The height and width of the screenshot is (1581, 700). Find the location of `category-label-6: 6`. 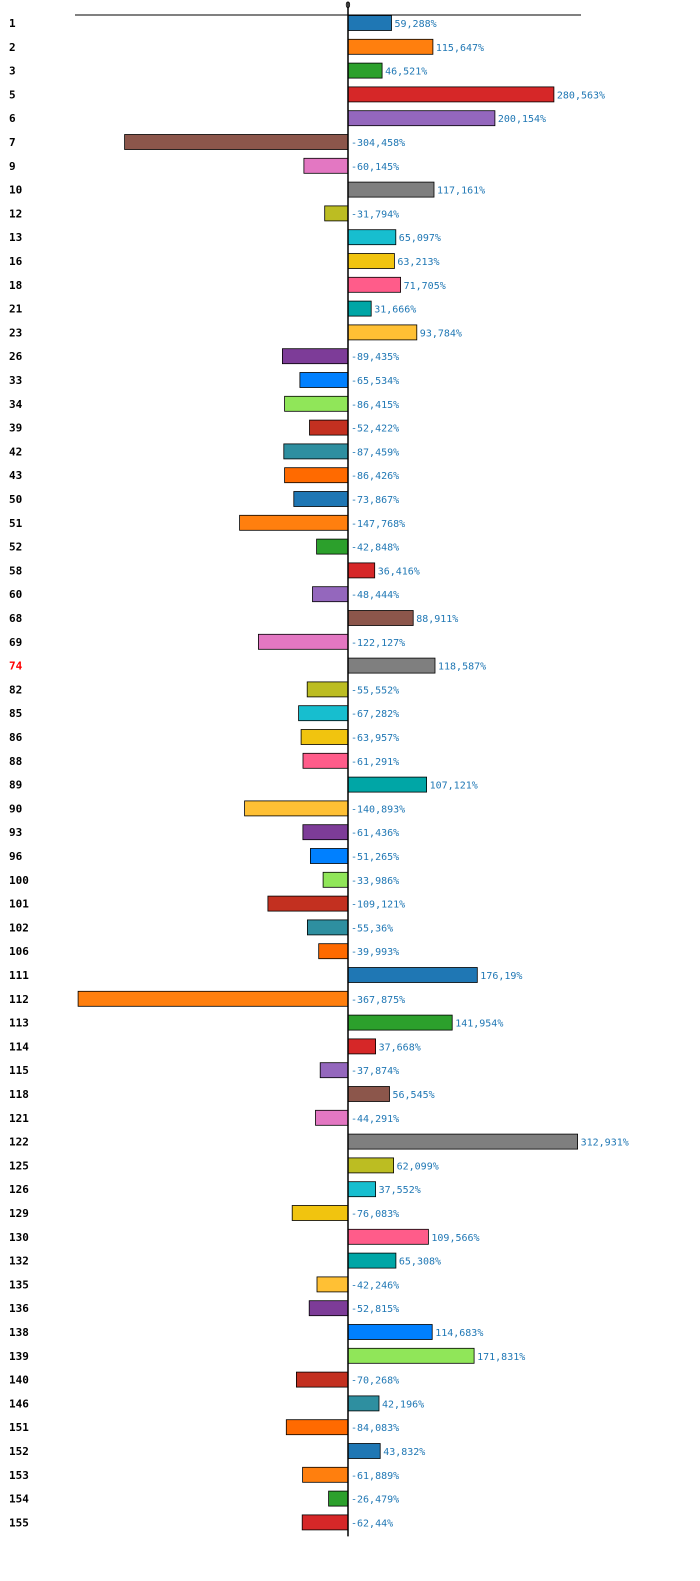

category-label-6: 6 is located at coordinates (12, 118).